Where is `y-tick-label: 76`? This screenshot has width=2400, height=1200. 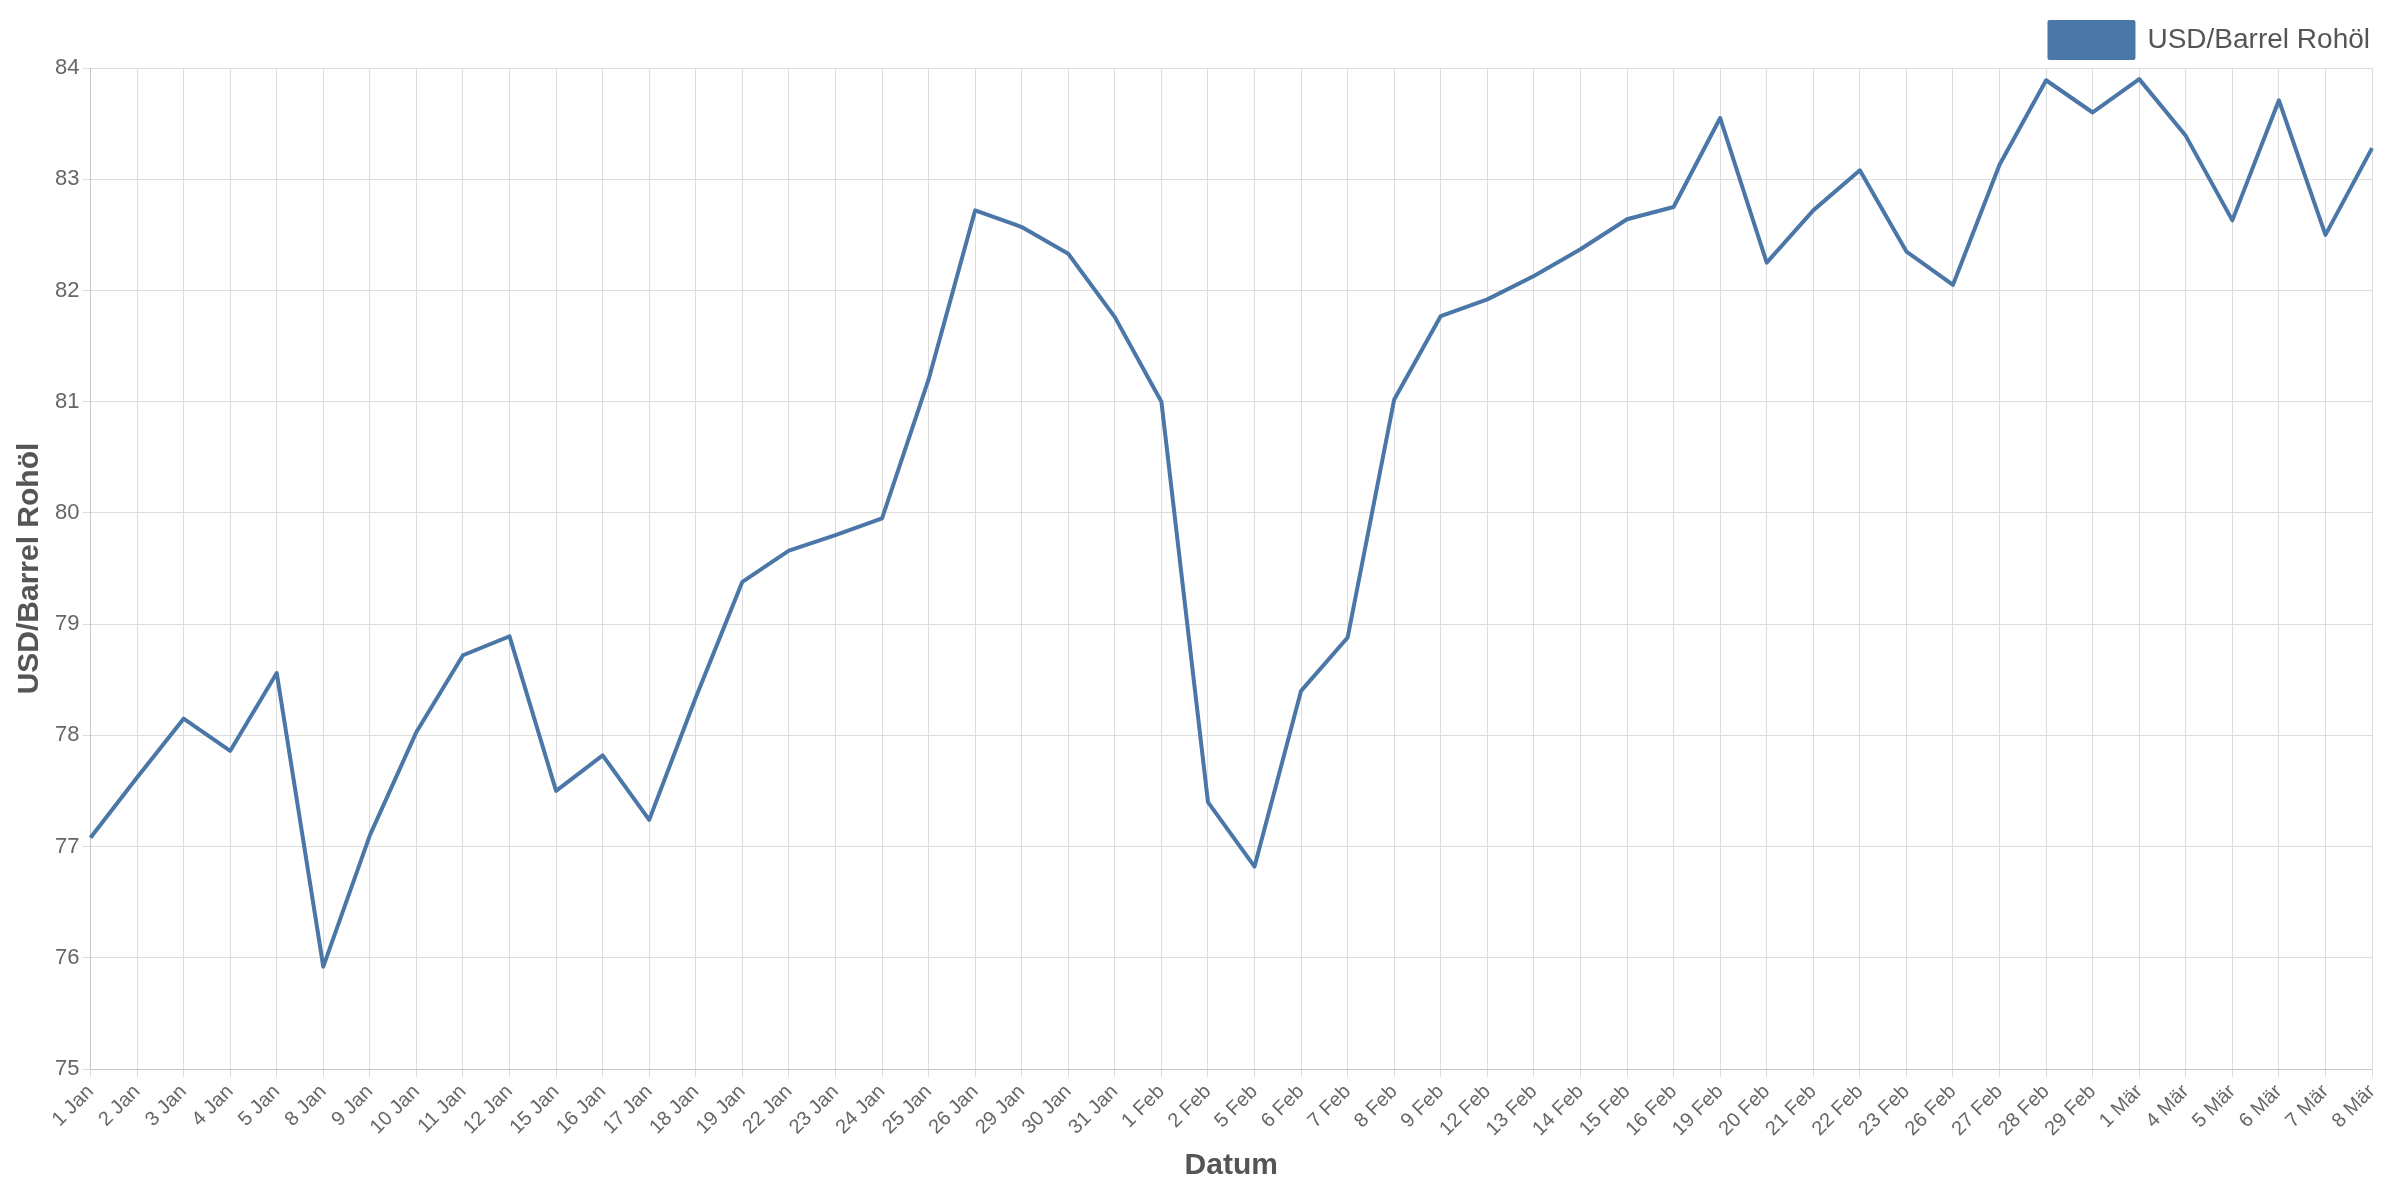
y-tick-label: 76 is located at coordinates (67, 956).